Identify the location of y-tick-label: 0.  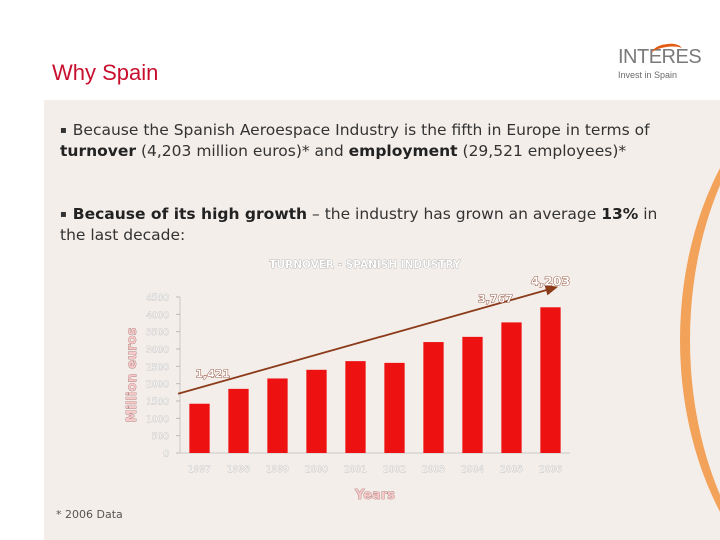
(166, 455).